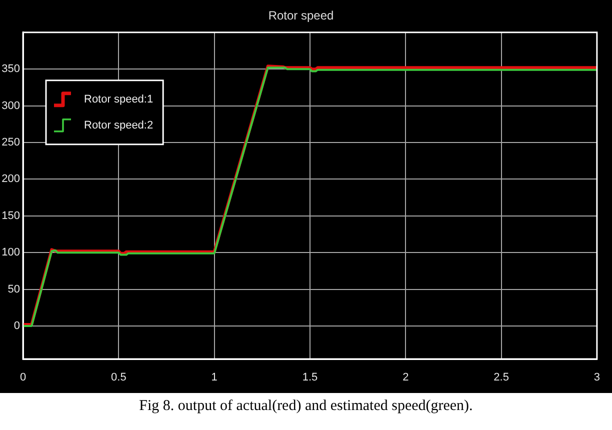  I want to click on y-tick-label: 100, so click(11, 252).